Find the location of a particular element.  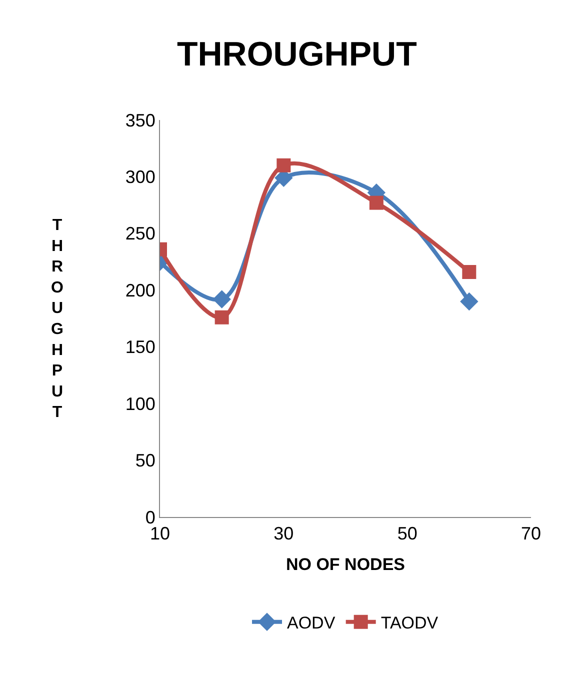

y-tick-label: 150 is located at coordinates (140, 347).